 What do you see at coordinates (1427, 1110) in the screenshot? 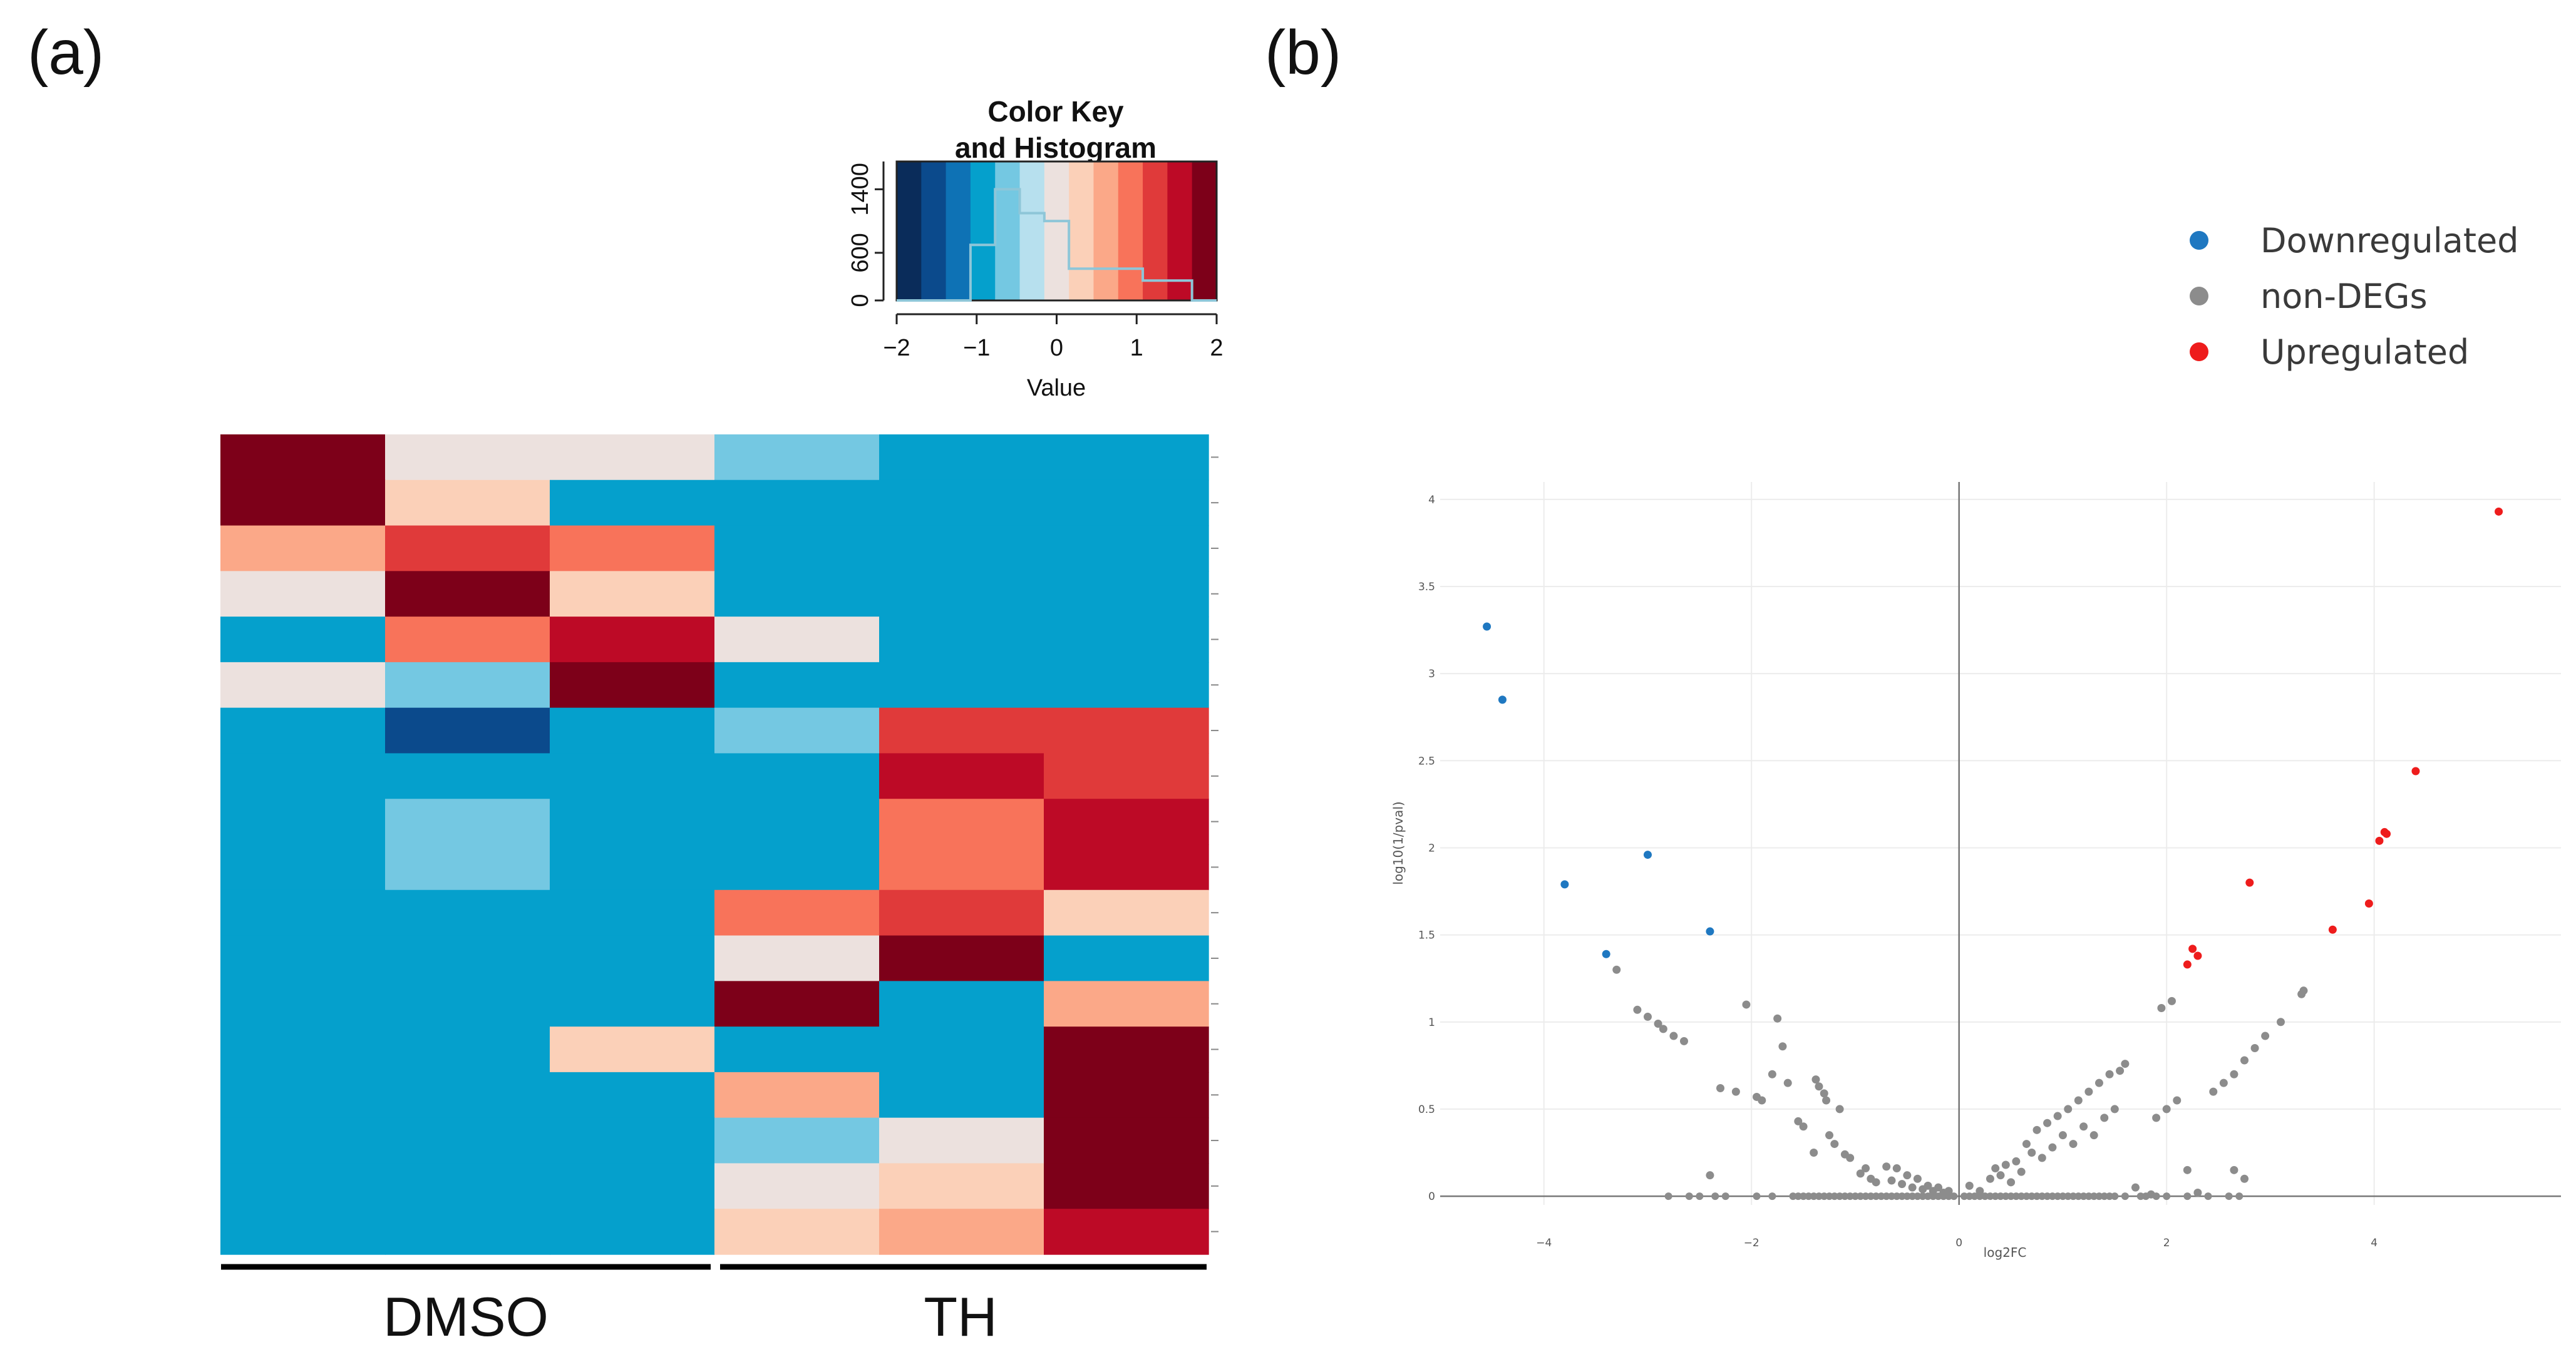
I see `volcano-y-tick-label: 0.5` at bounding box center [1427, 1110].